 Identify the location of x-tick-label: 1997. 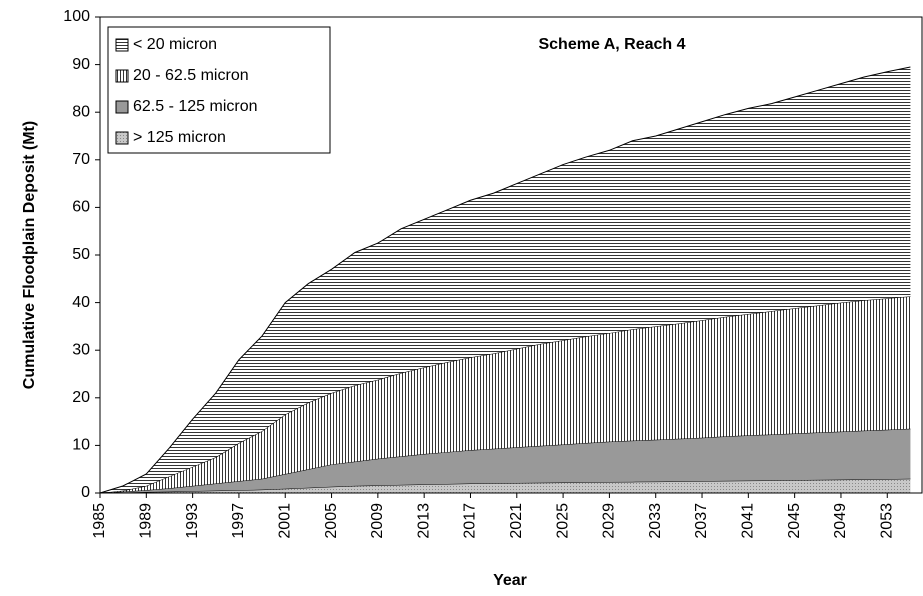
(238, 521).